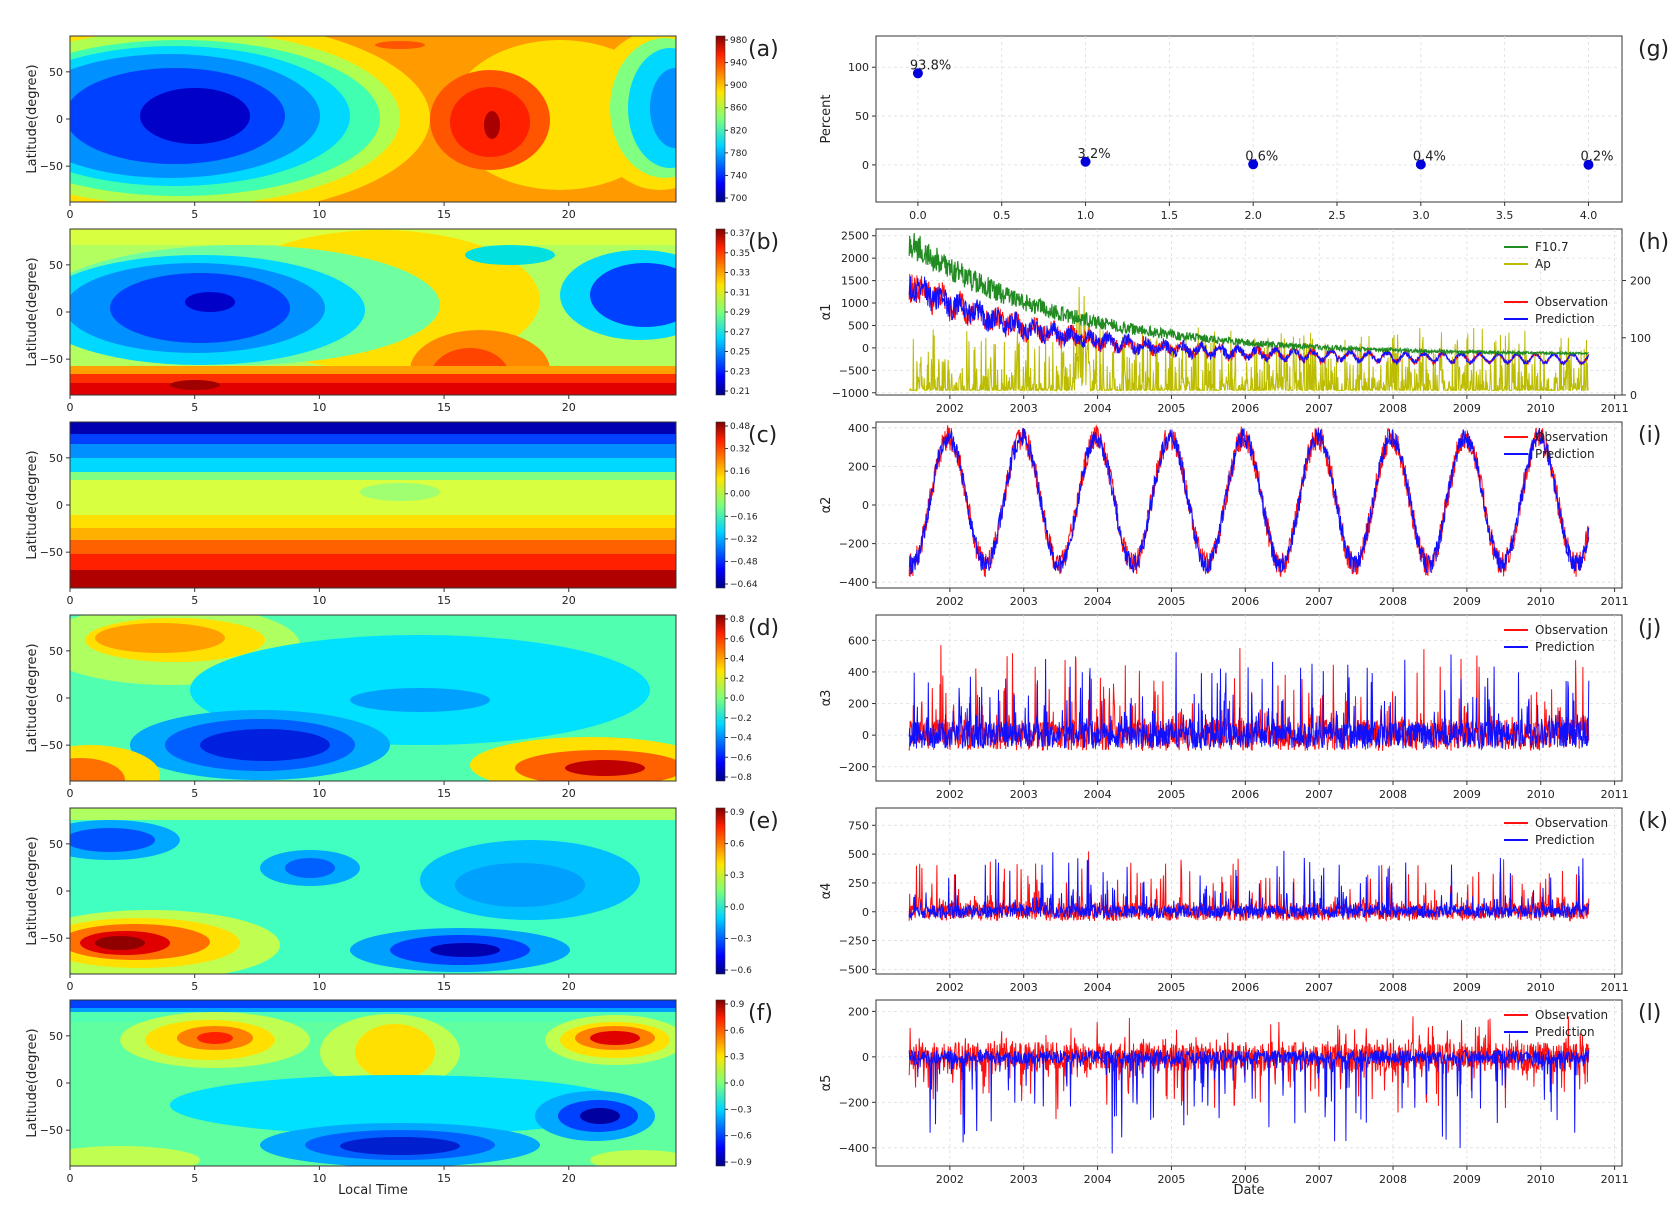  Describe the element at coordinates (1467, 408) in the screenshot. I see `x-tick-label: 2009` at that location.